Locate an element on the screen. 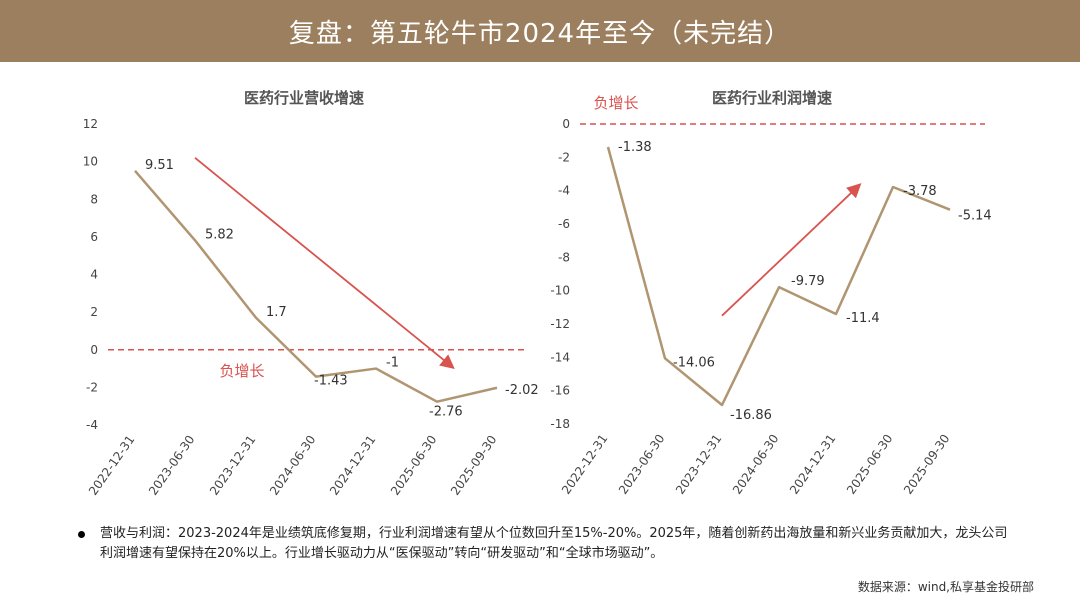 Image resolution: width=1080 pixels, height=608 pixels. data-label: -1 is located at coordinates (392, 363).